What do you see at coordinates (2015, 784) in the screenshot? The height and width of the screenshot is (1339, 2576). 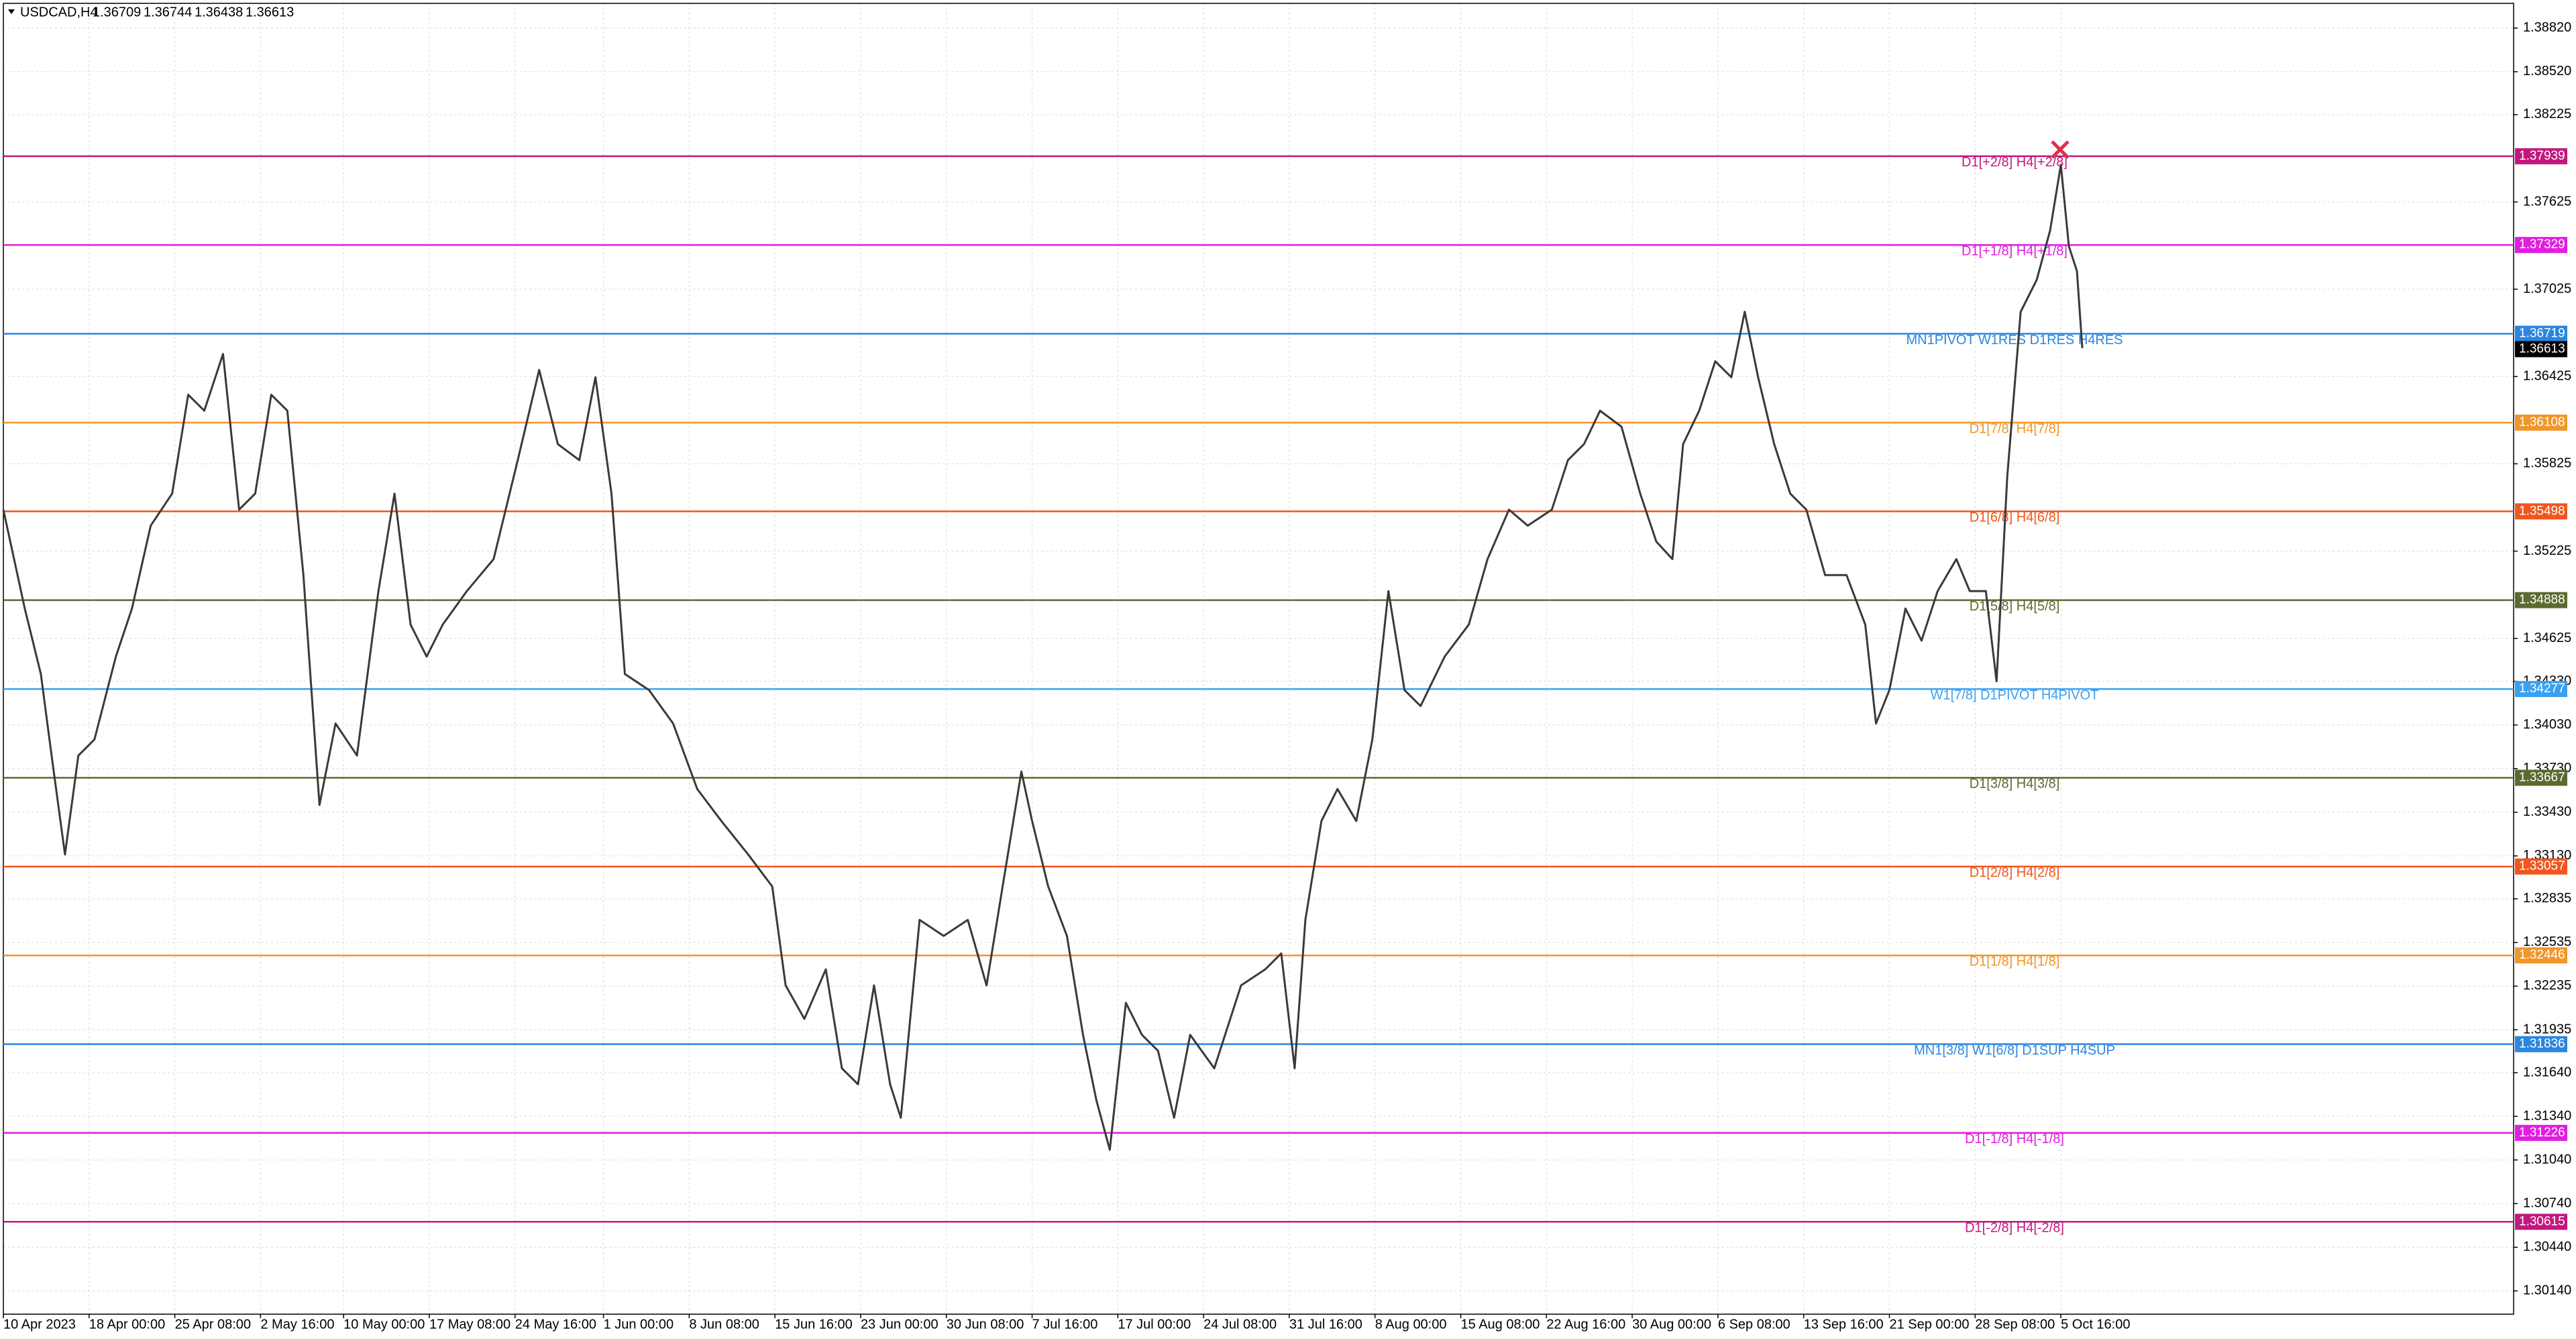 I see `level-label: D1[3/8] H4[3/8]` at bounding box center [2015, 784].